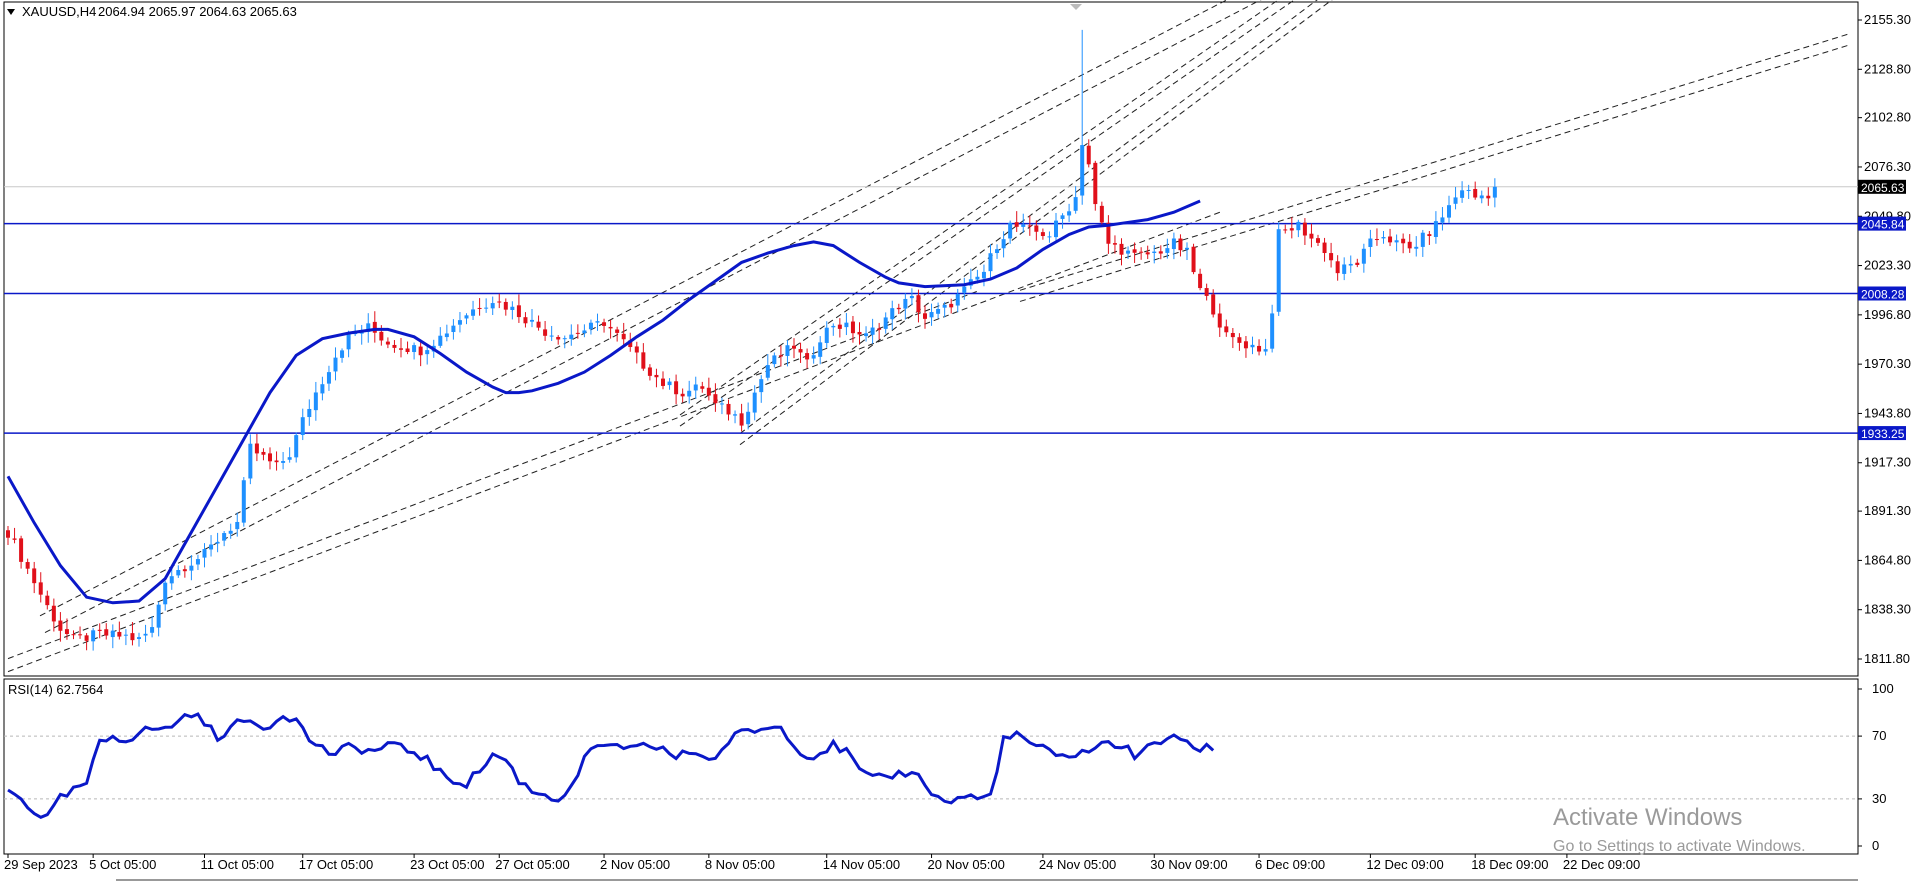  Describe the element at coordinates (1188, 864) in the screenshot. I see `time-tick-label: 30 Nov 09:00` at that location.